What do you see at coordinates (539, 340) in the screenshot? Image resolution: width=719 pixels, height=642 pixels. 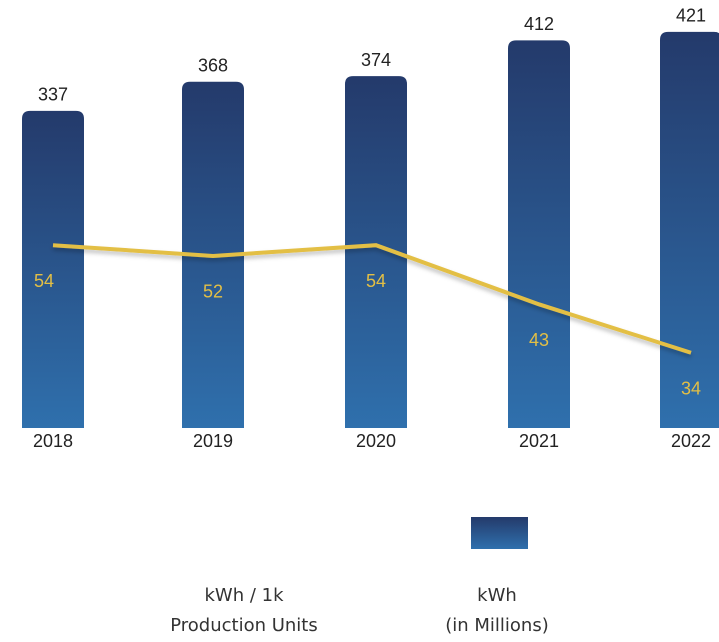 I see `line-value-label: 43` at bounding box center [539, 340].